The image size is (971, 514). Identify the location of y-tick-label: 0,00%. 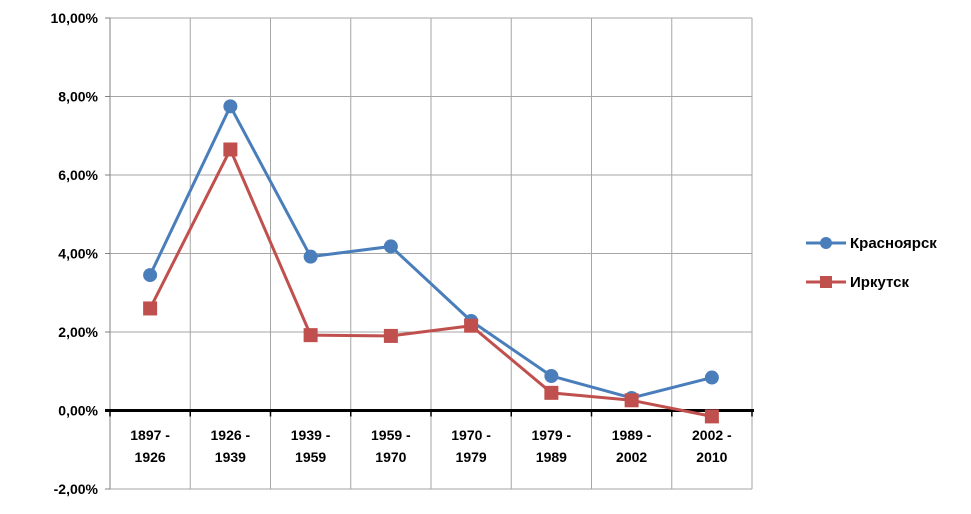
(78, 411).